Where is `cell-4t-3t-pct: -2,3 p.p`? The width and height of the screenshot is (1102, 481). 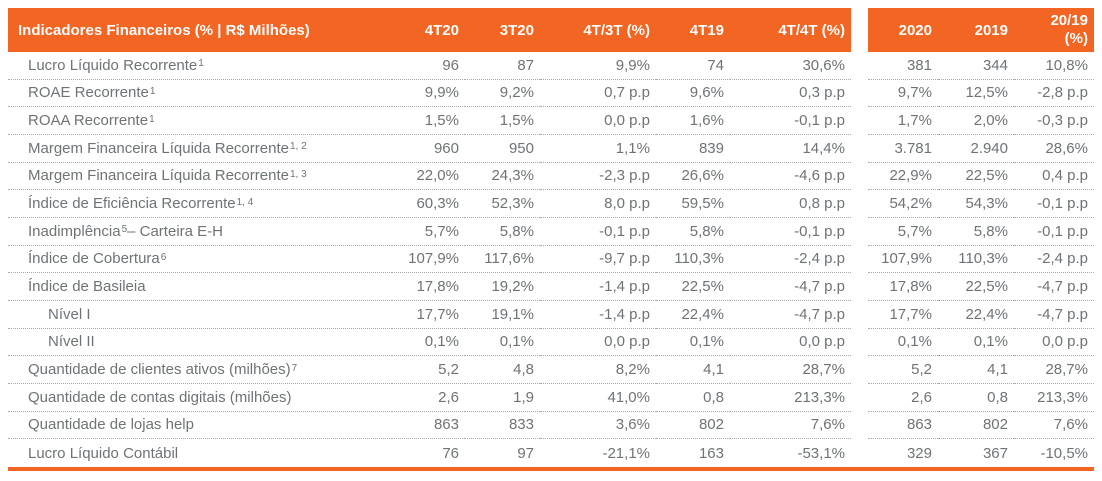 cell-4t-3t-pct: -2,3 p.p is located at coordinates (598, 177).